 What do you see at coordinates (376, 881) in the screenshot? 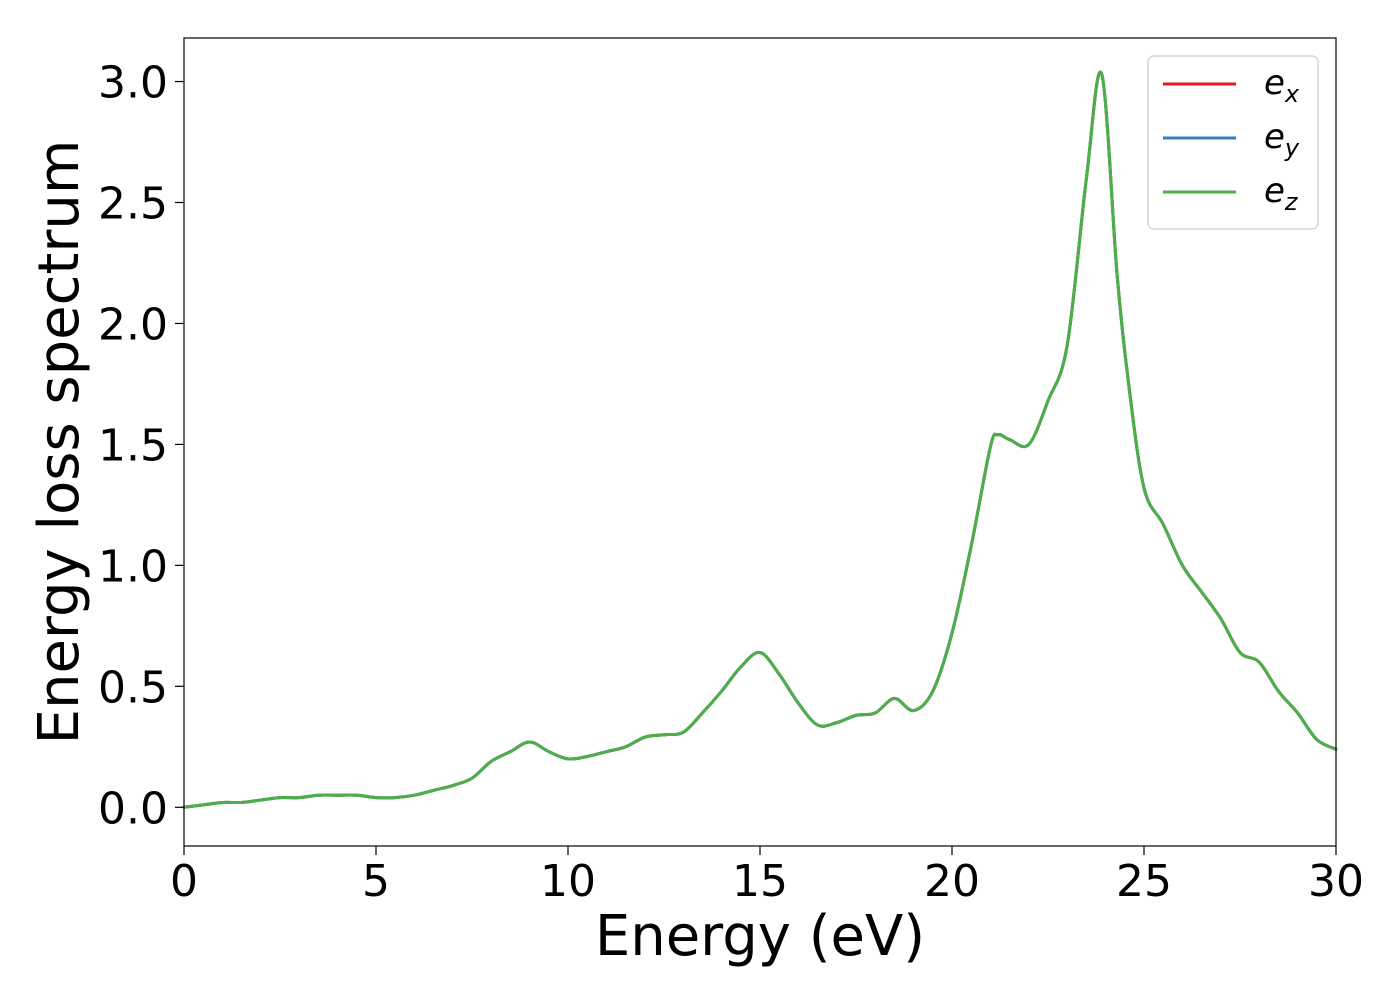
I see `x-tick-label: 5` at bounding box center [376, 881].